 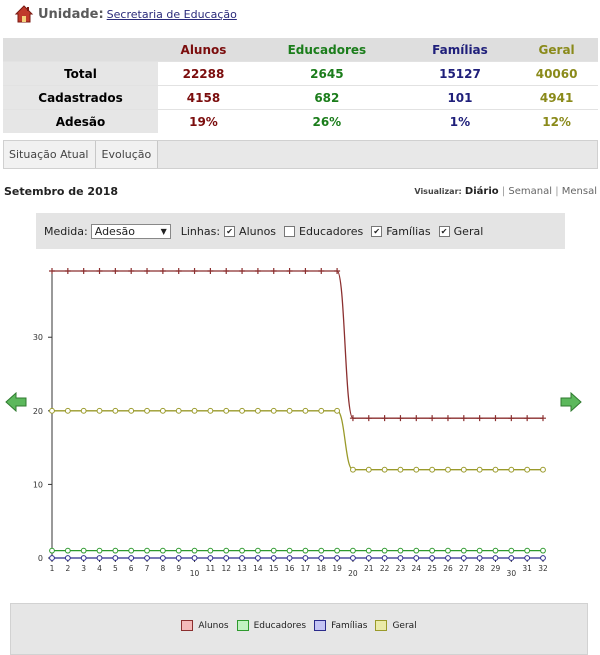 I want to click on table-row: Adesão 19% 26% 1% 12%, so click(x=300, y=121).